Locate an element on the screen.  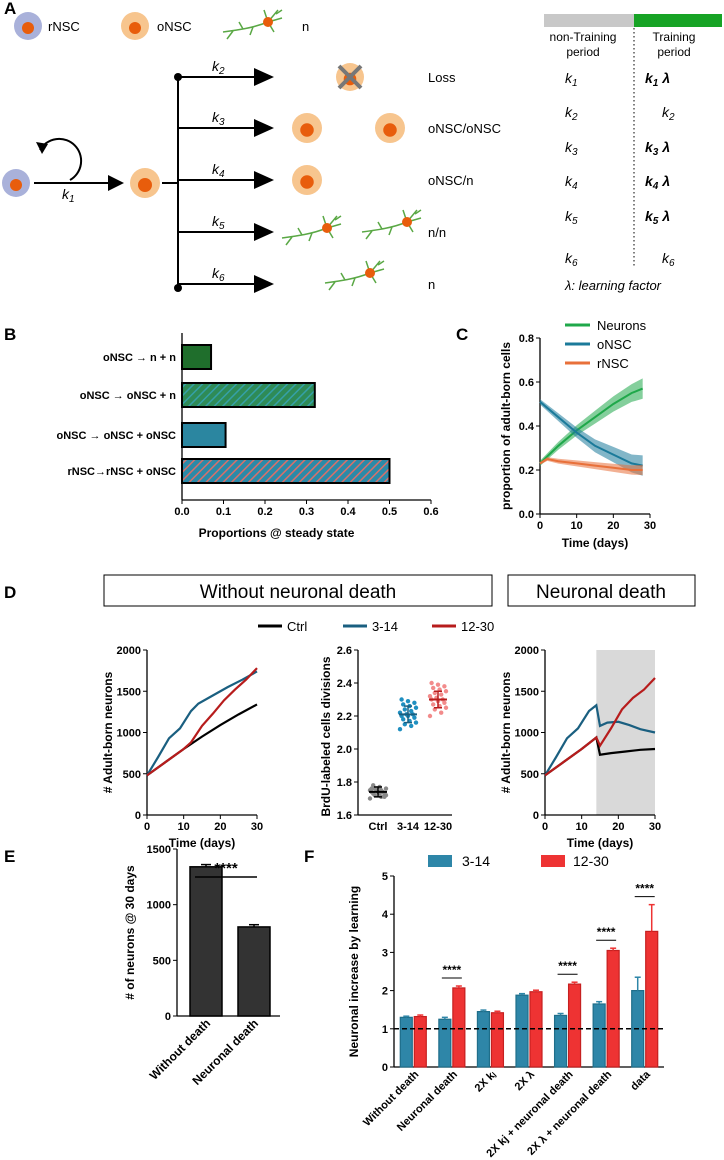
y-tick-label: 3 is located at coordinates (385, 953).